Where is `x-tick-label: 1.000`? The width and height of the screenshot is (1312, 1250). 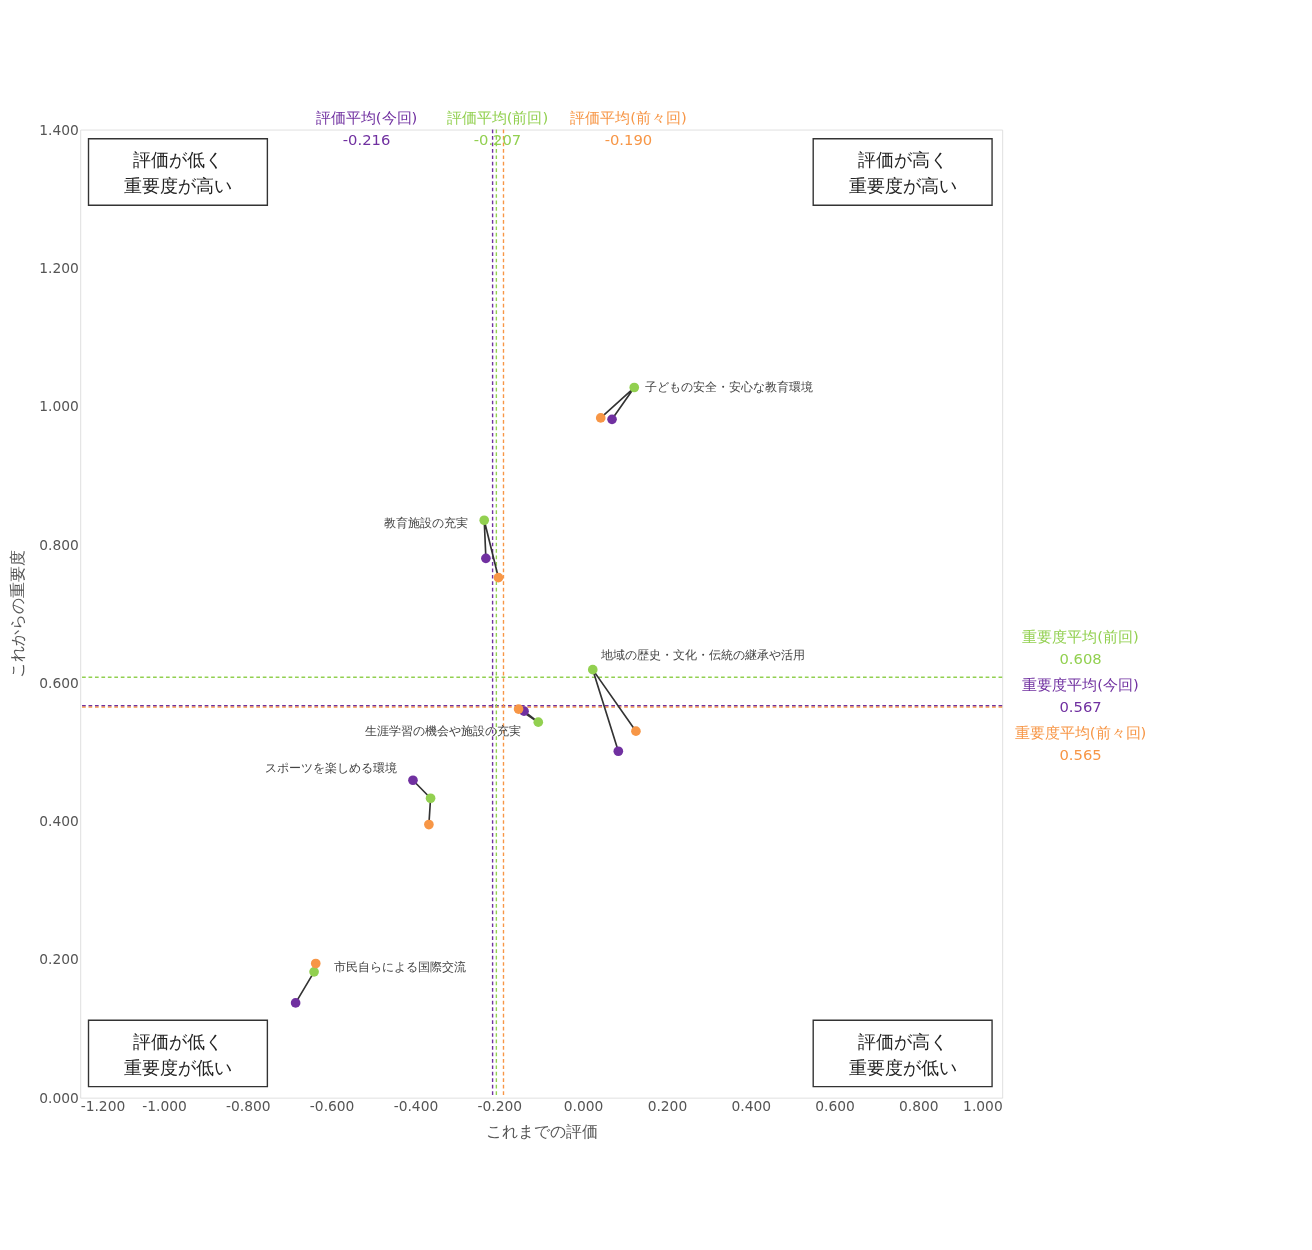
x-tick-label: 1.000 is located at coordinates (983, 1106).